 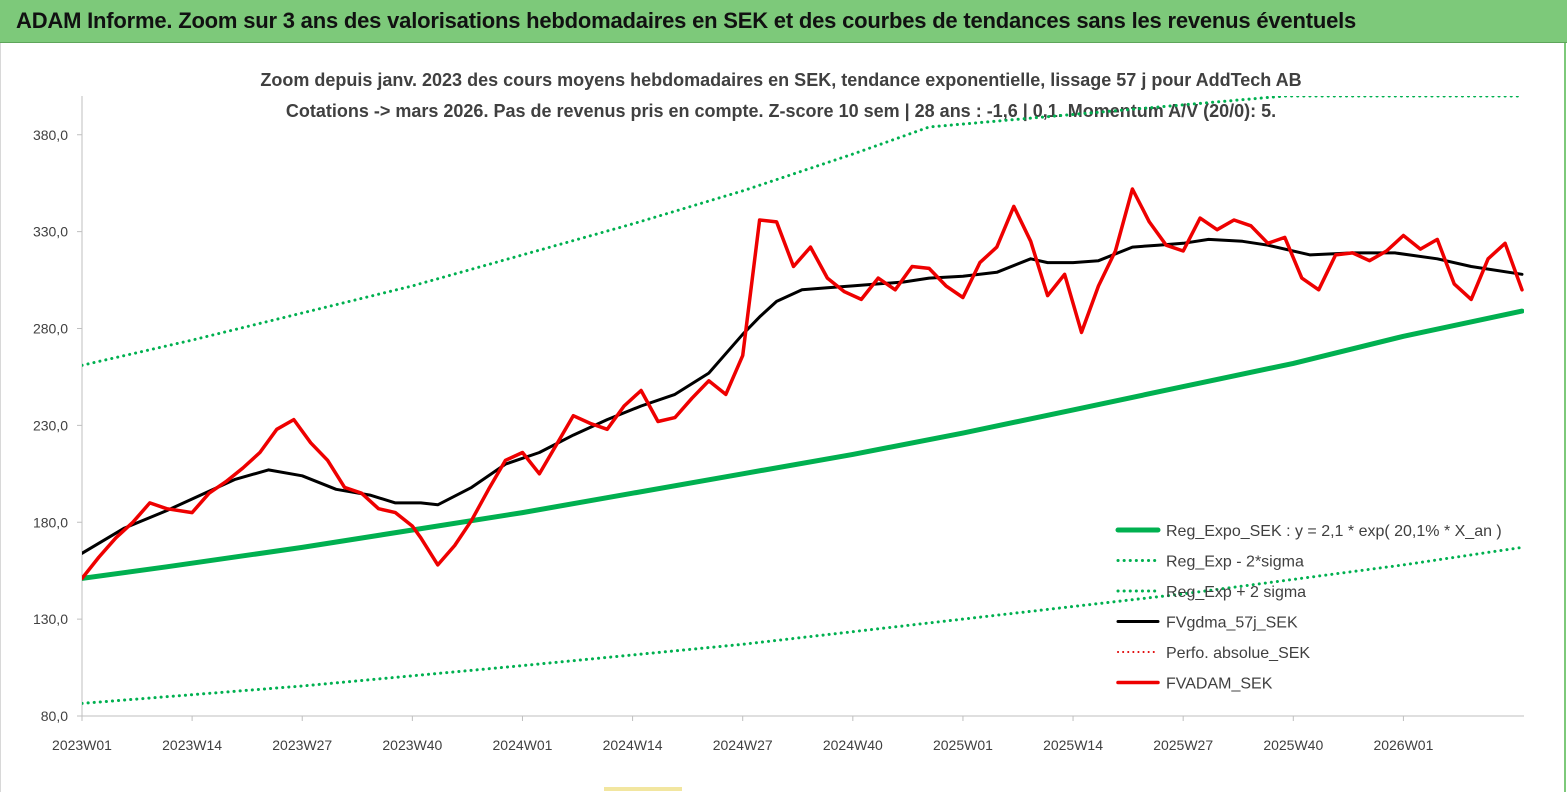 I want to click on y-tick-label: 130,0, so click(x=50, y=619).